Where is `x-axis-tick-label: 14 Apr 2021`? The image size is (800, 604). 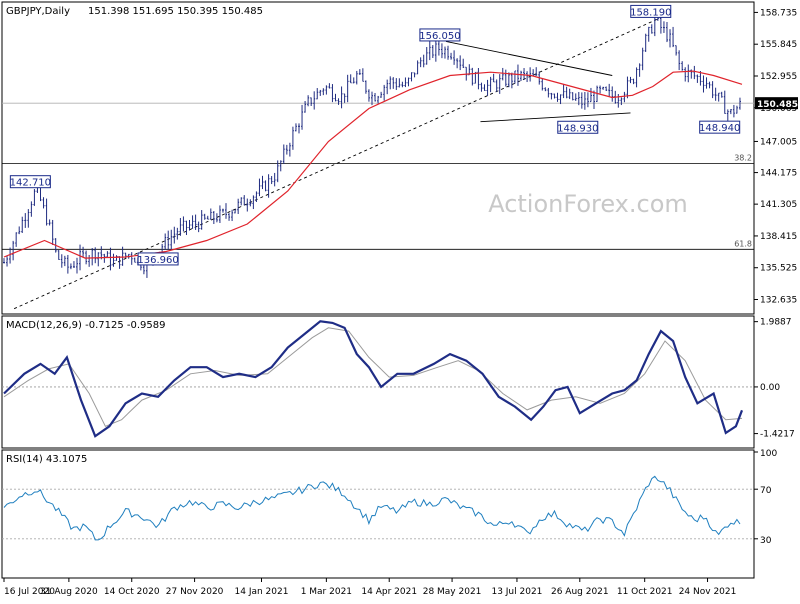
x-axis-tick-label: 14 Apr 2021 is located at coordinates (389, 592).